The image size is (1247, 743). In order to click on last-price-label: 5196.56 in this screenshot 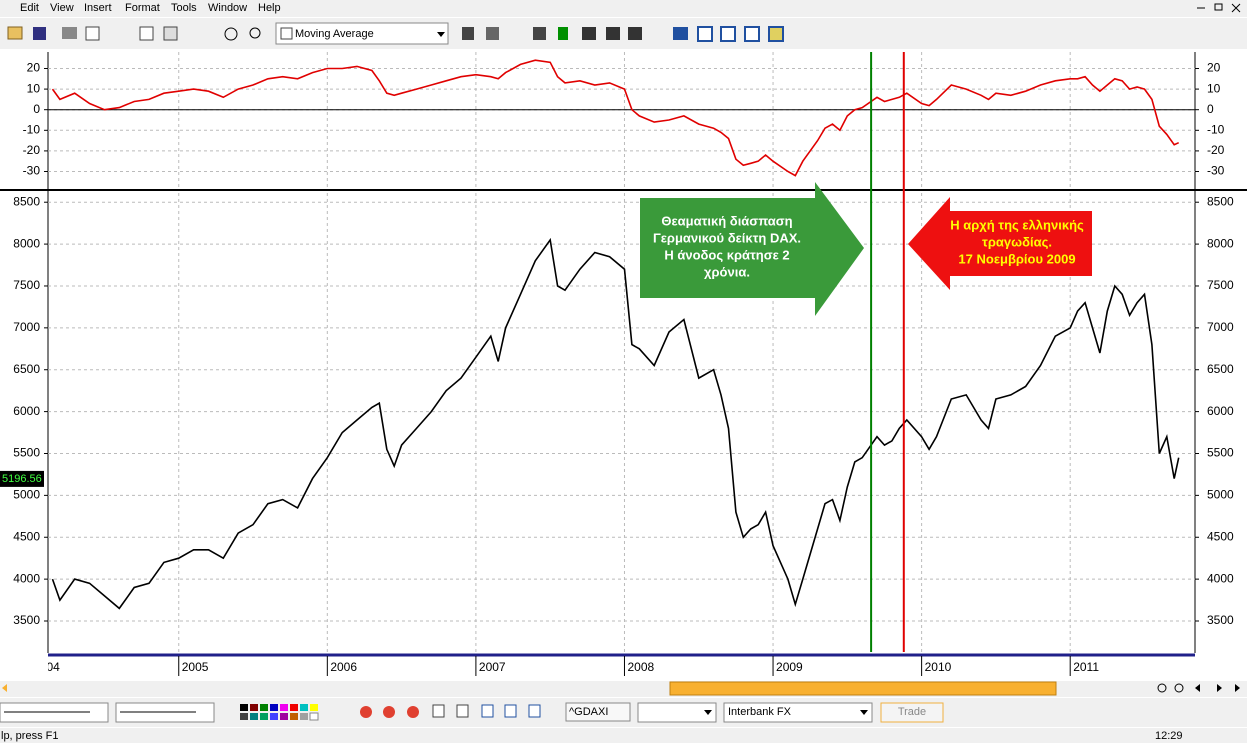, I will do `click(22, 479)`.